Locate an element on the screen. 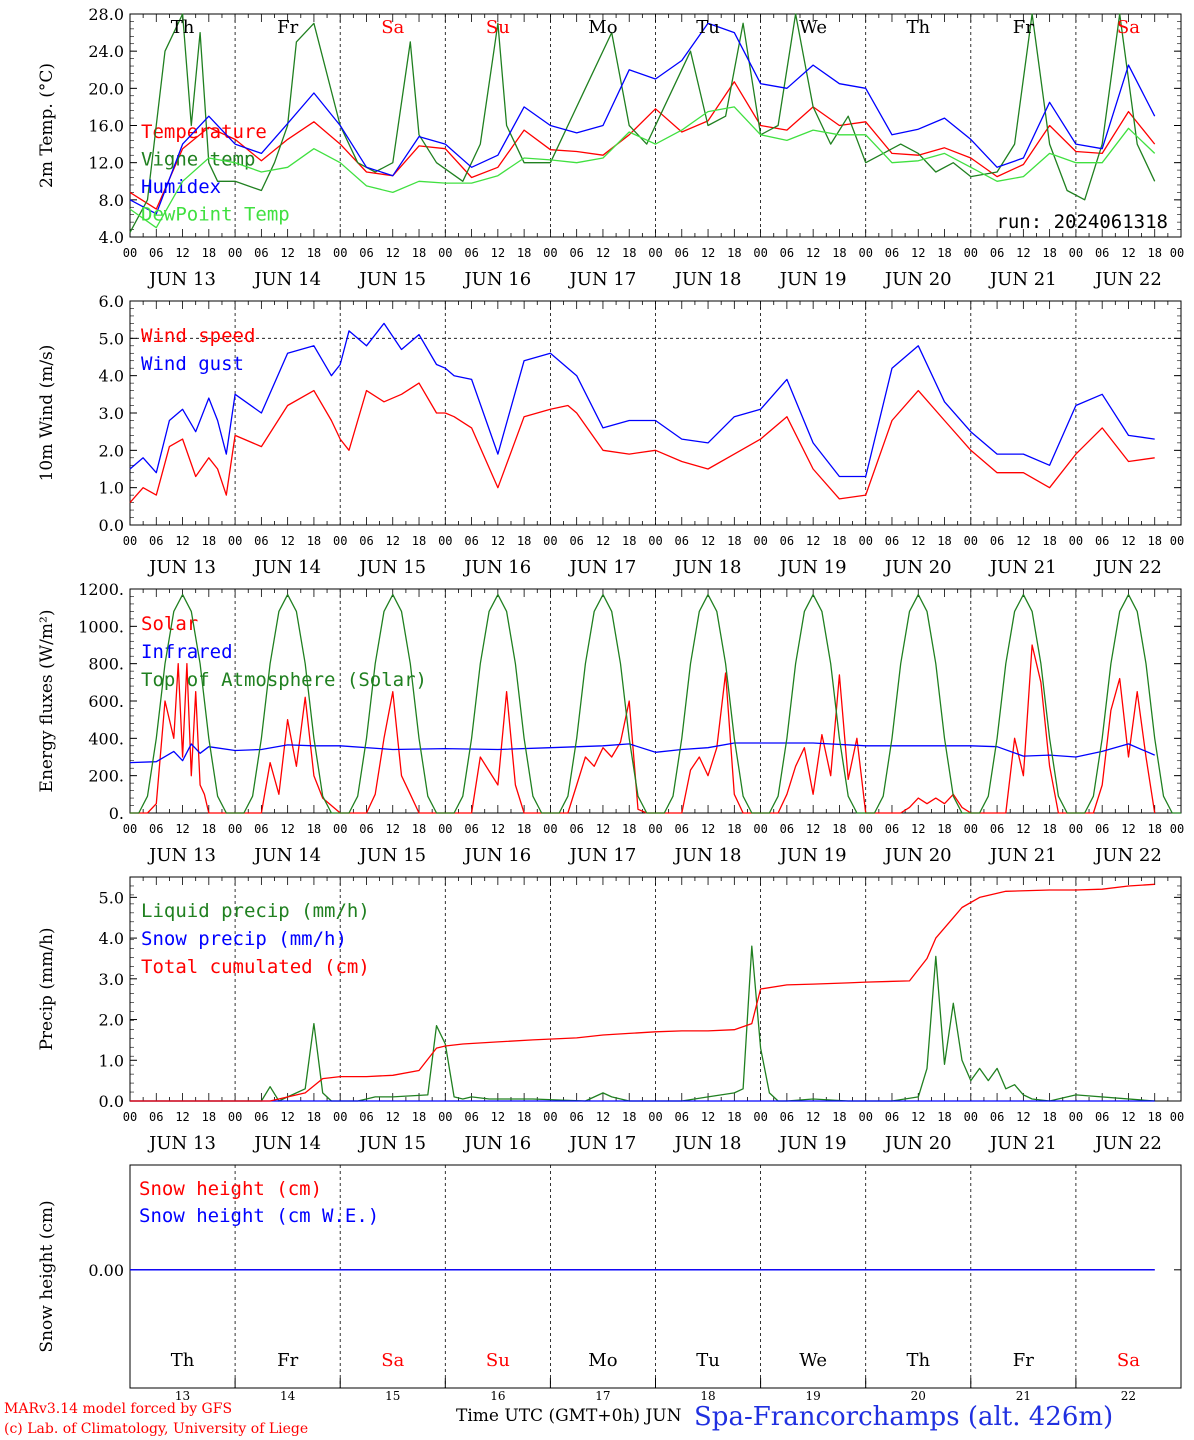  legend-entry: Snow height (cm) is located at coordinates (230, 1189).